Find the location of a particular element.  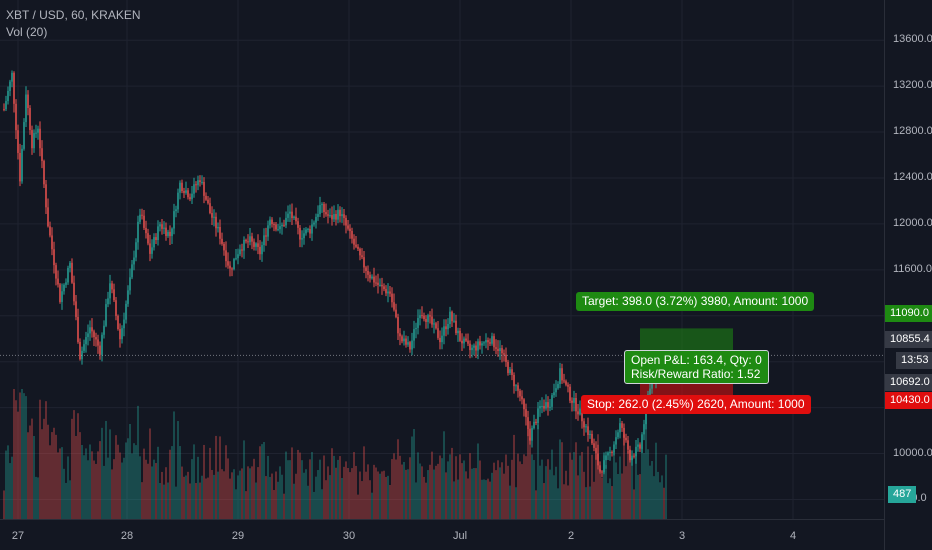

chart-legend: XBT / USD, 60, KRAKEN Vol (20) is located at coordinates (73, 24).